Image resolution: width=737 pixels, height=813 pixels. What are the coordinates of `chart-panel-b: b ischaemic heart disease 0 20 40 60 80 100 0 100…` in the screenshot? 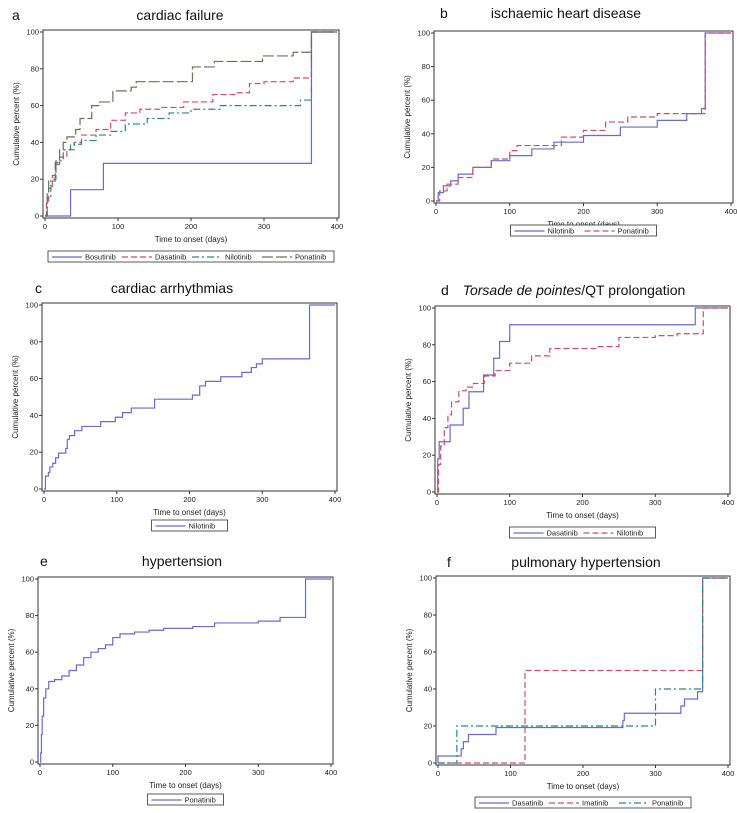 It's located at (570, 121).